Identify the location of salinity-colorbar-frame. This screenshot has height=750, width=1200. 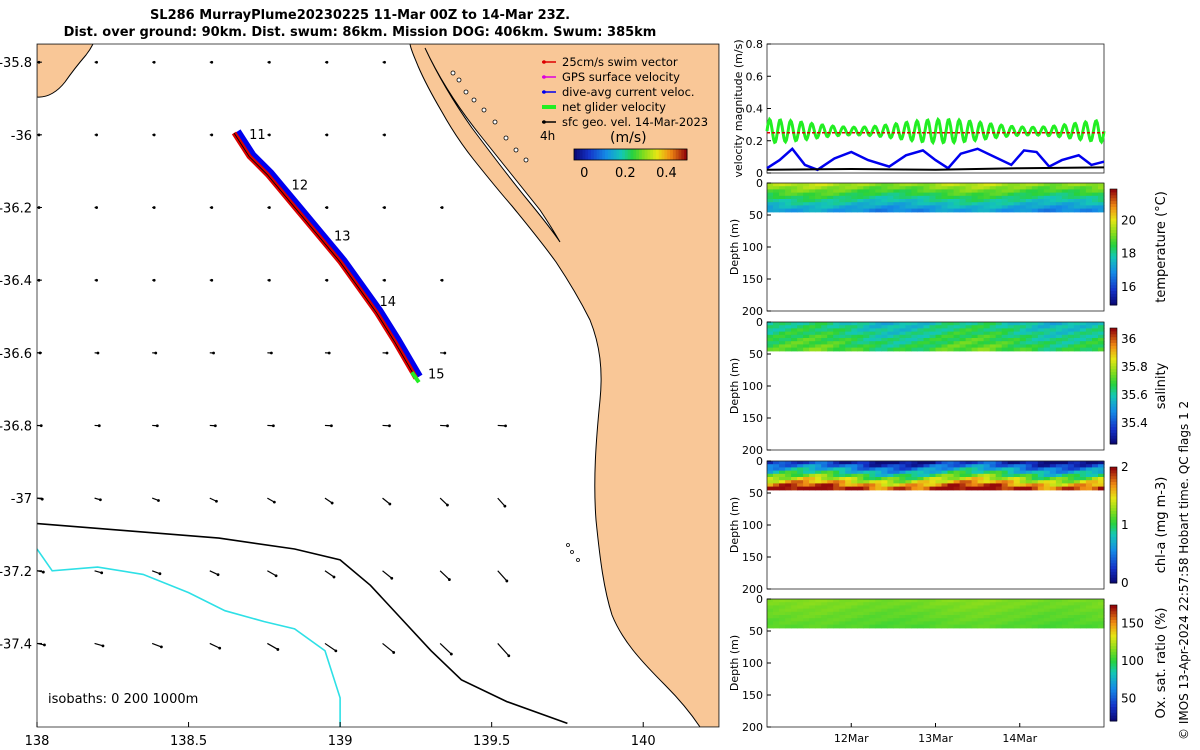
(1113, 386).